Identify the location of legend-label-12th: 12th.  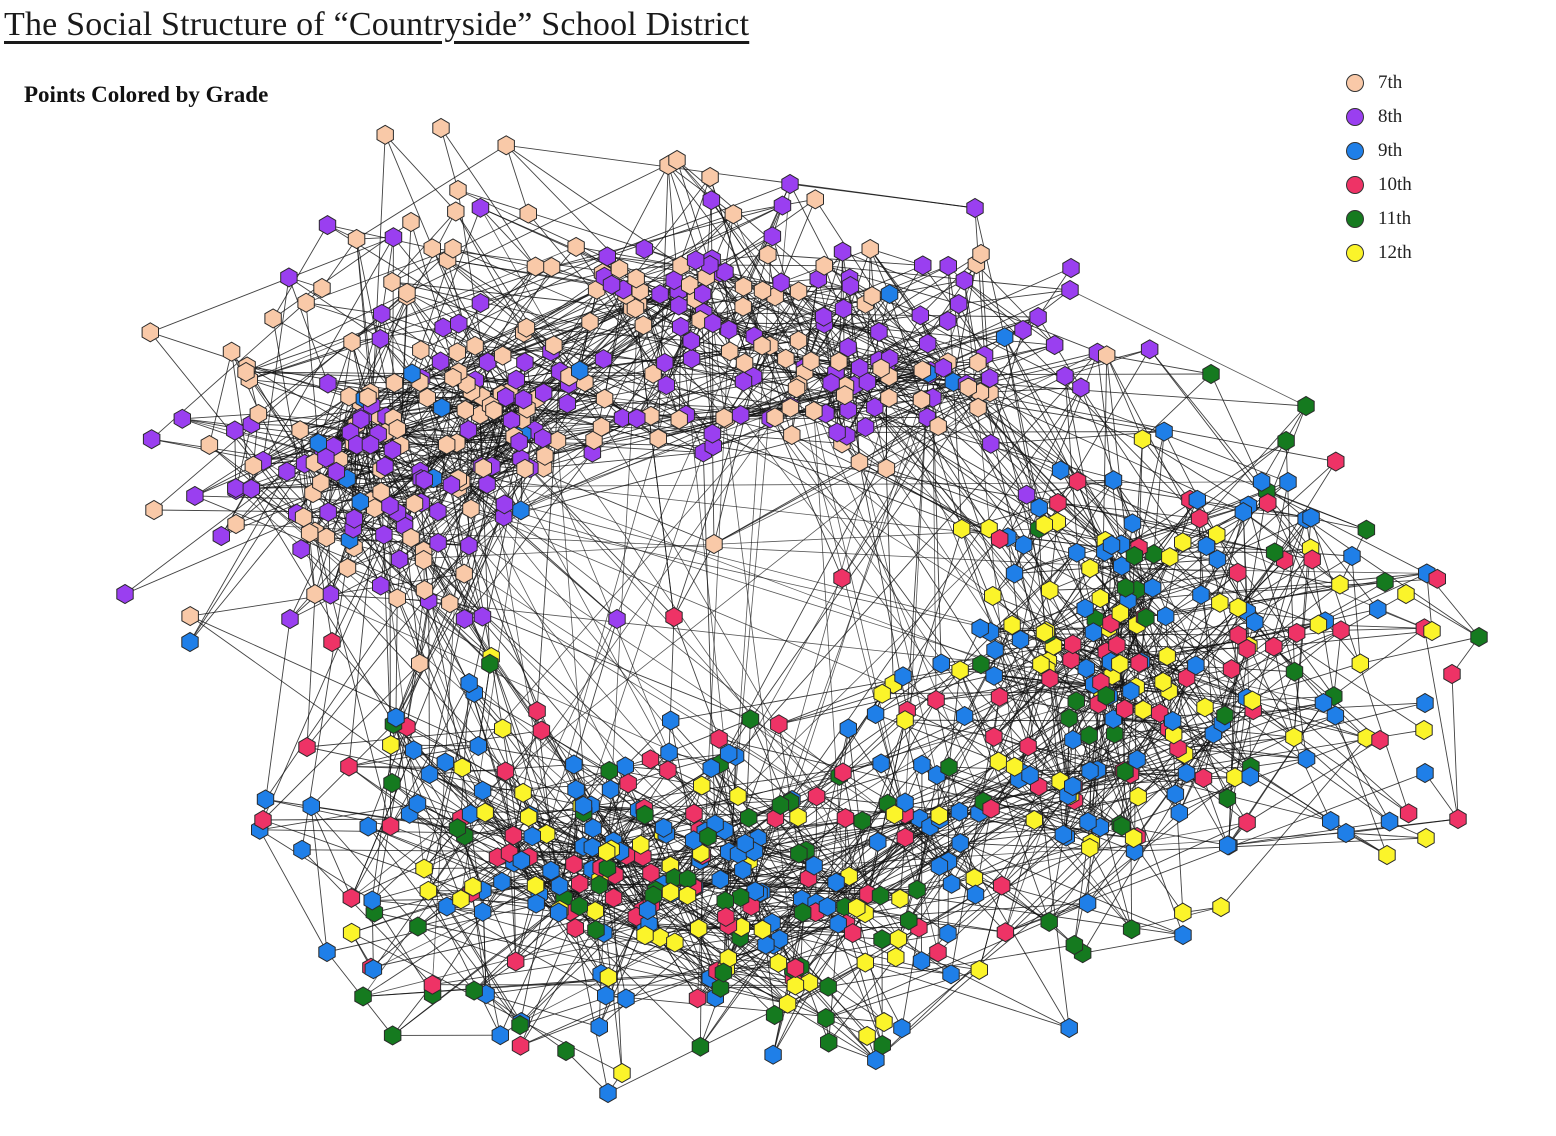
(1395, 252).